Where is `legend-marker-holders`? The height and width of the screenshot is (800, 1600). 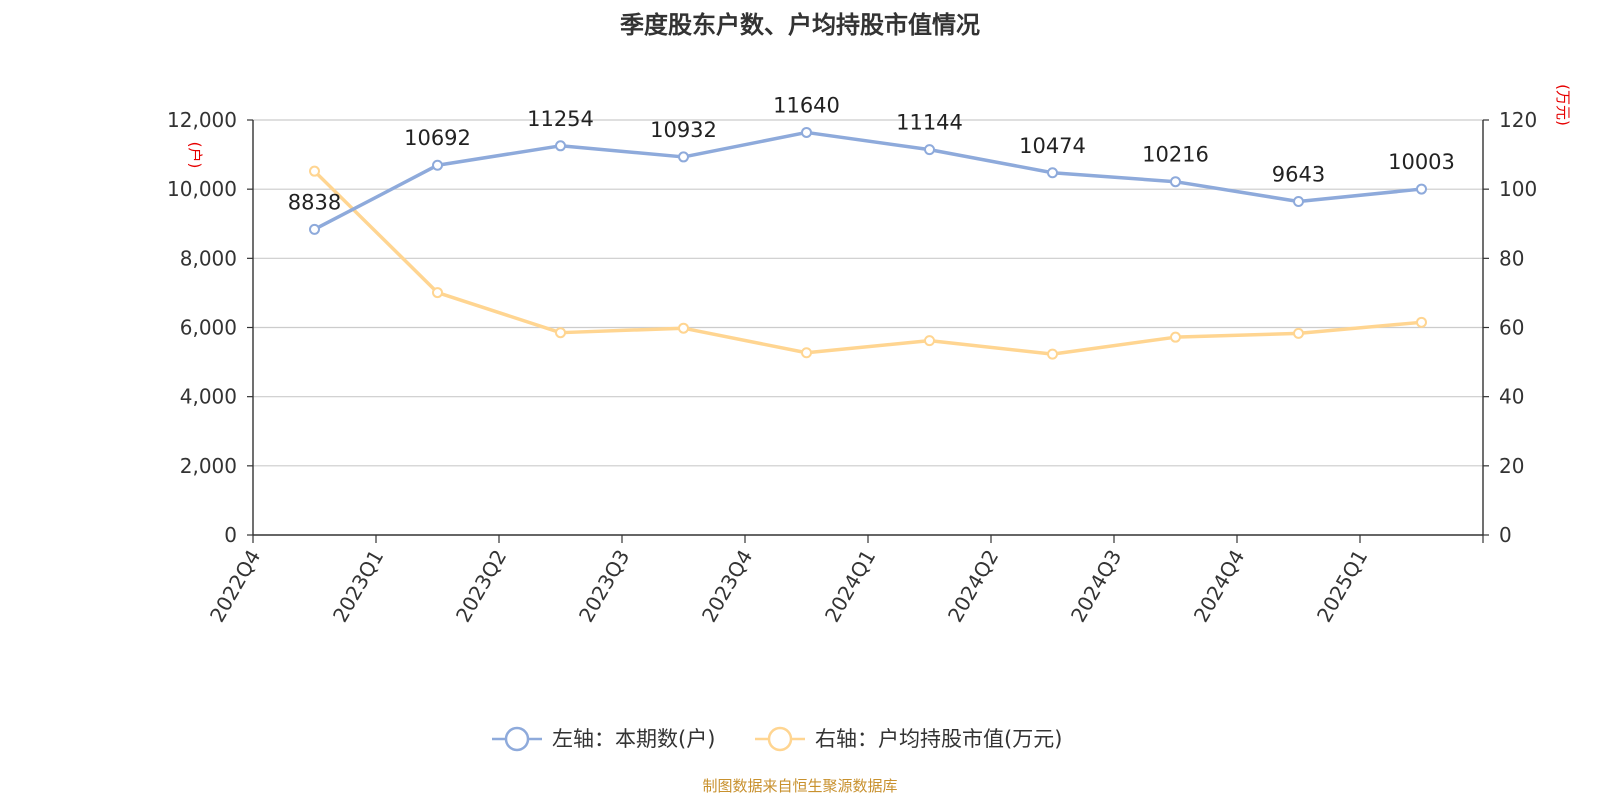
legend-marker-holders is located at coordinates (517, 739).